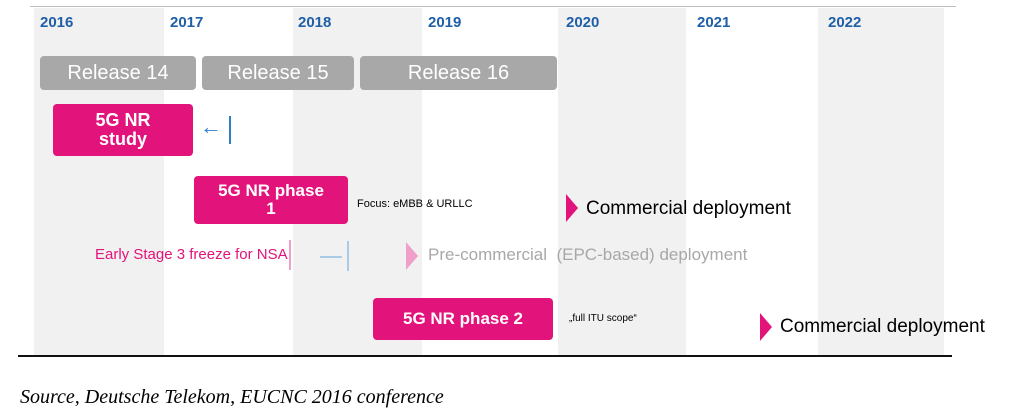  What do you see at coordinates (331, 257) in the screenshot?
I see `nsa-dash-line` at bounding box center [331, 257].